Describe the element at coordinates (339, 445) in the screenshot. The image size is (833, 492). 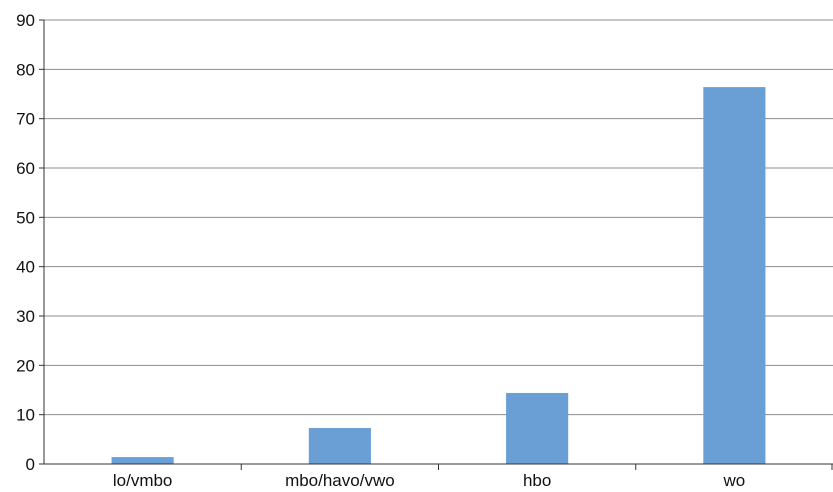
I see `bar-mbo-havo-vwo` at that location.